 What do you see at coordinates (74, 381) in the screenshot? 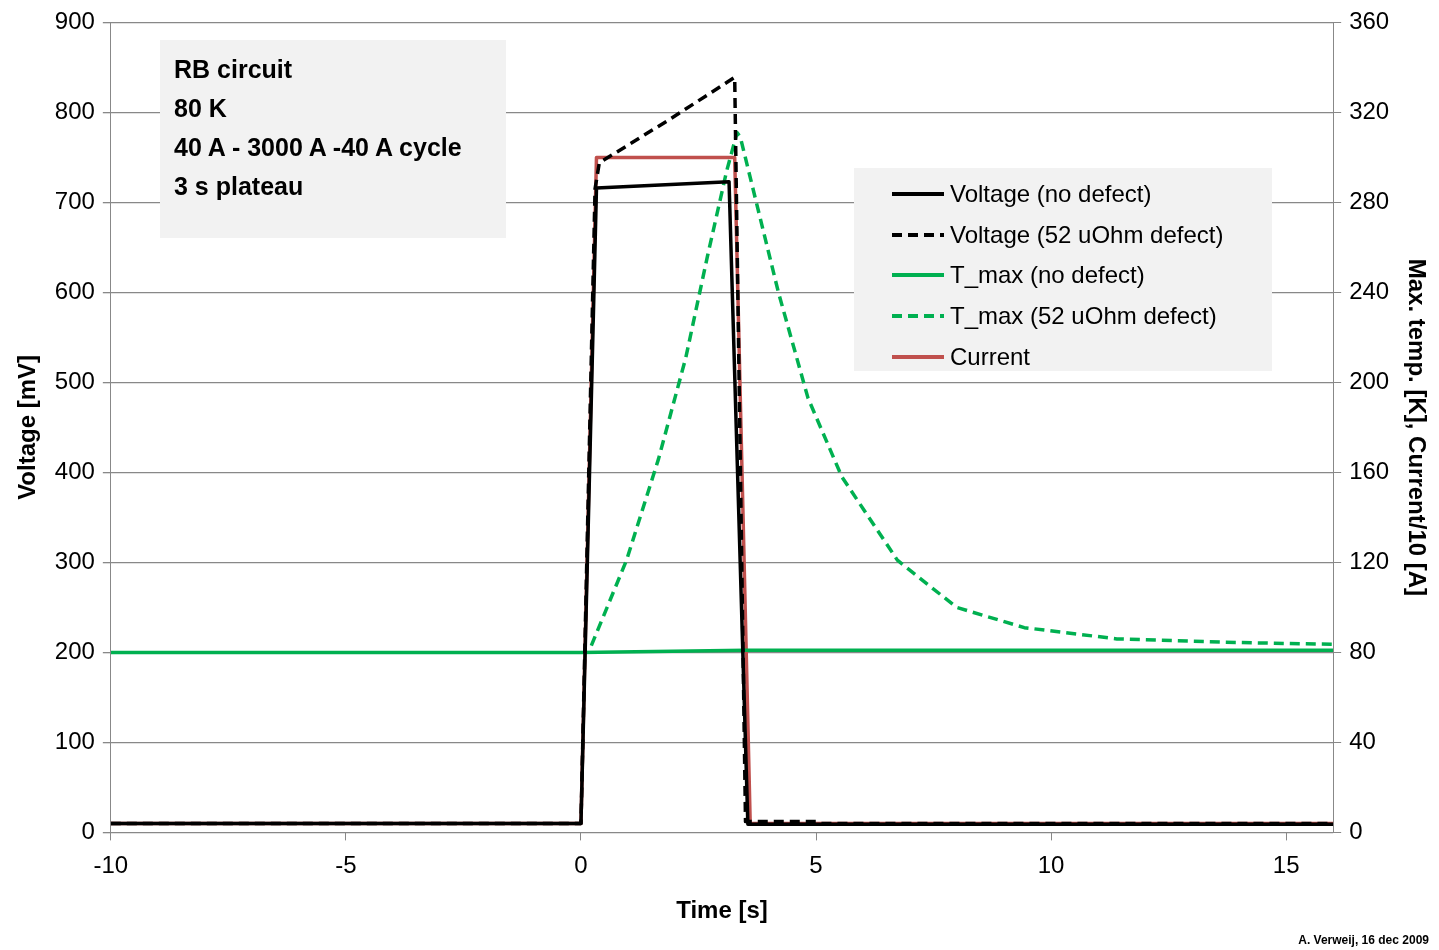
I see `y-tick-label: 500` at bounding box center [74, 381].